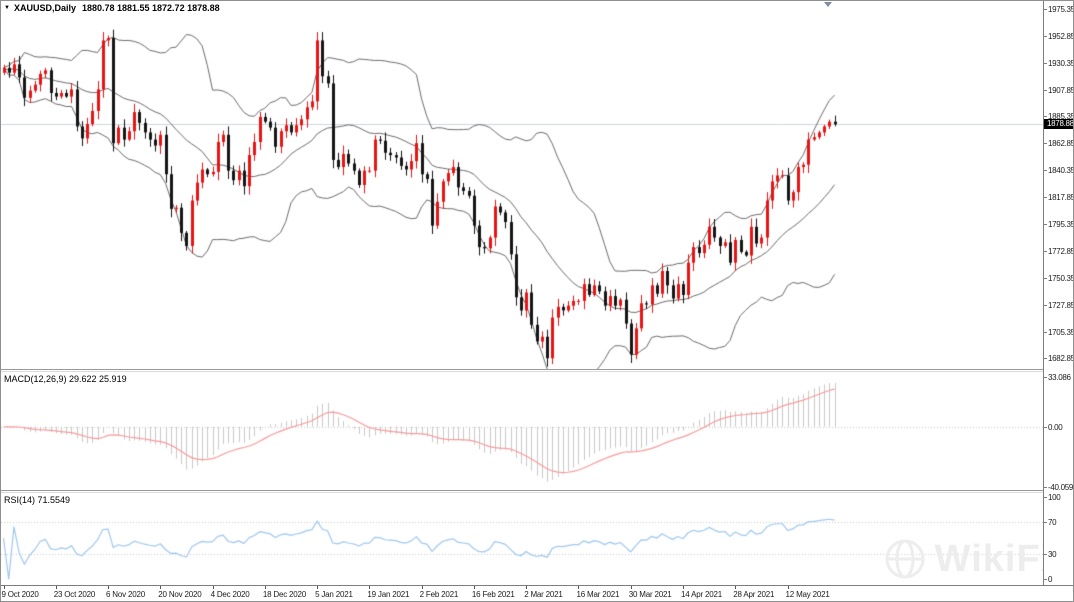  Describe the element at coordinates (807, 594) in the screenshot. I see `date-label: 12 May 2021` at that location.